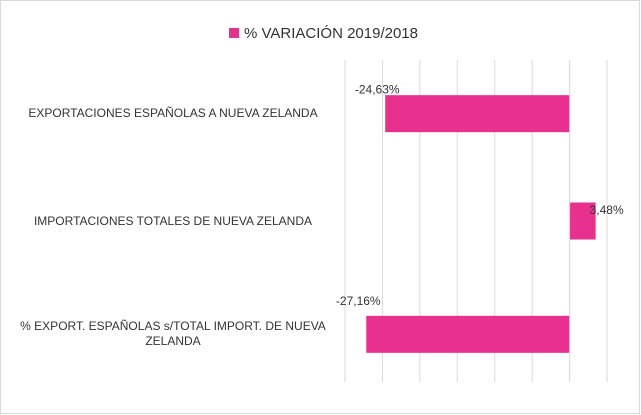 The width and height of the screenshot is (641, 415). What do you see at coordinates (173, 220) in the screenshot?
I see `y-tick-label: IMPORTACIONES TOTALES DE NUEVA ZELANDA` at bounding box center [173, 220].